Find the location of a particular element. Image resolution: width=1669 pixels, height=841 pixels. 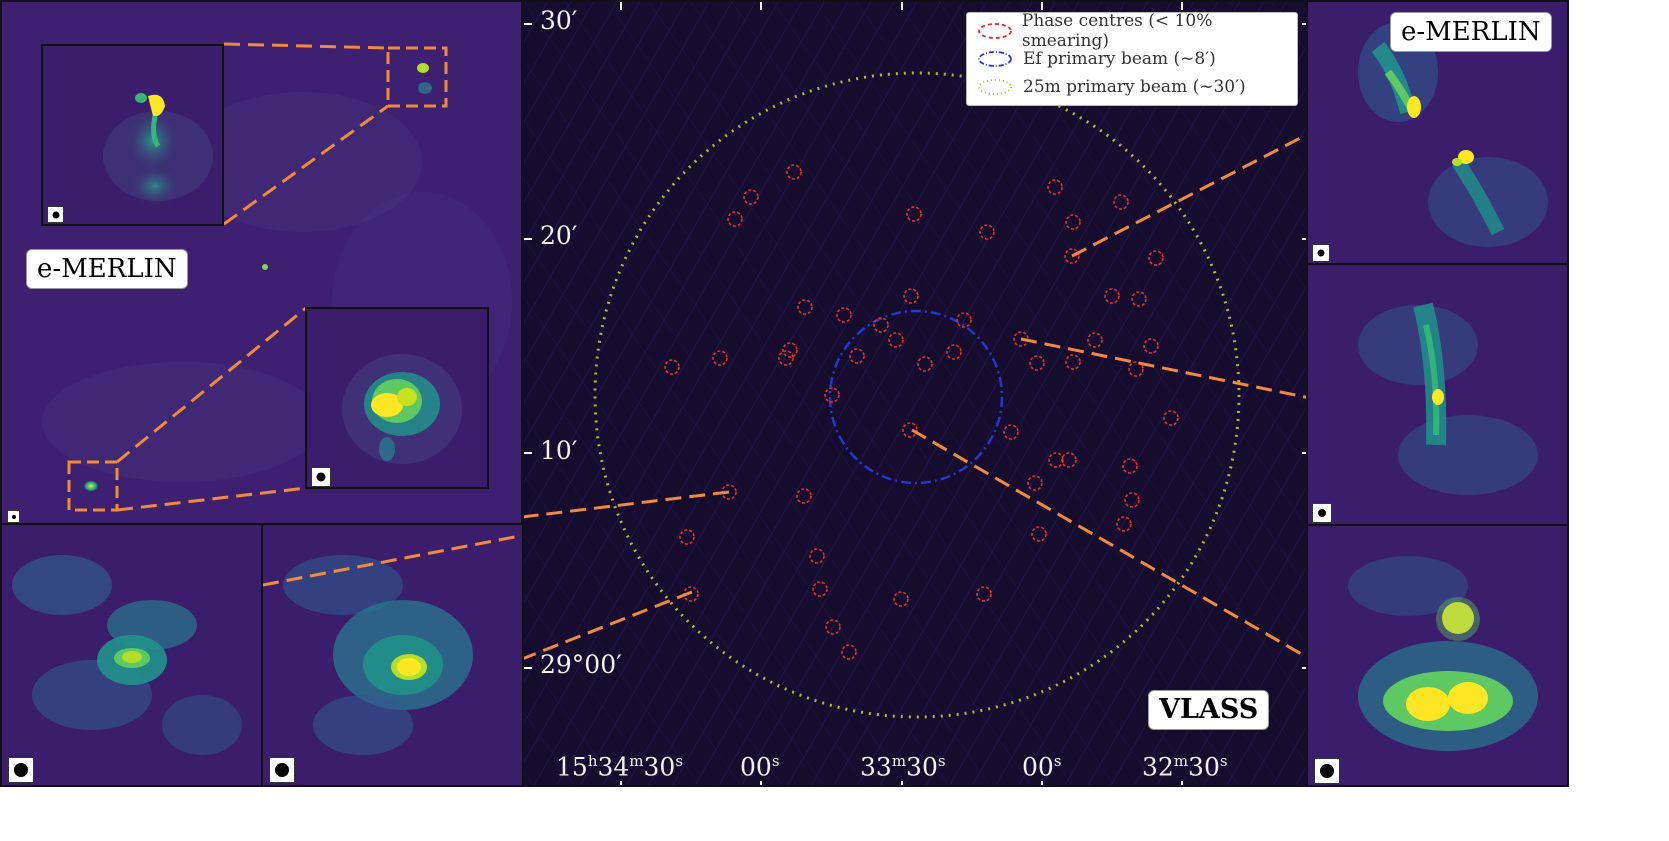

upper-inset-image is located at coordinates (132, 135).